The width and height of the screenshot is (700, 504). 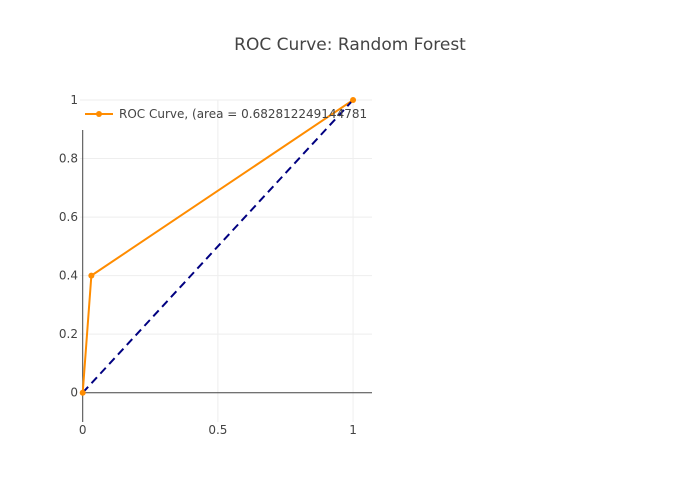 What do you see at coordinates (83, 430) in the screenshot?
I see `x-tick-label: 0` at bounding box center [83, 430].